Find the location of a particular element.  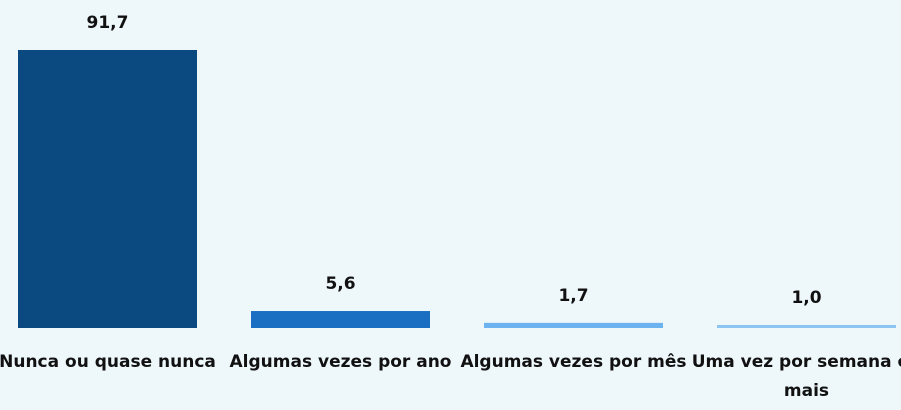

x-label-box: Uma vez por semana ou mais is located at coordinates (796, 376).